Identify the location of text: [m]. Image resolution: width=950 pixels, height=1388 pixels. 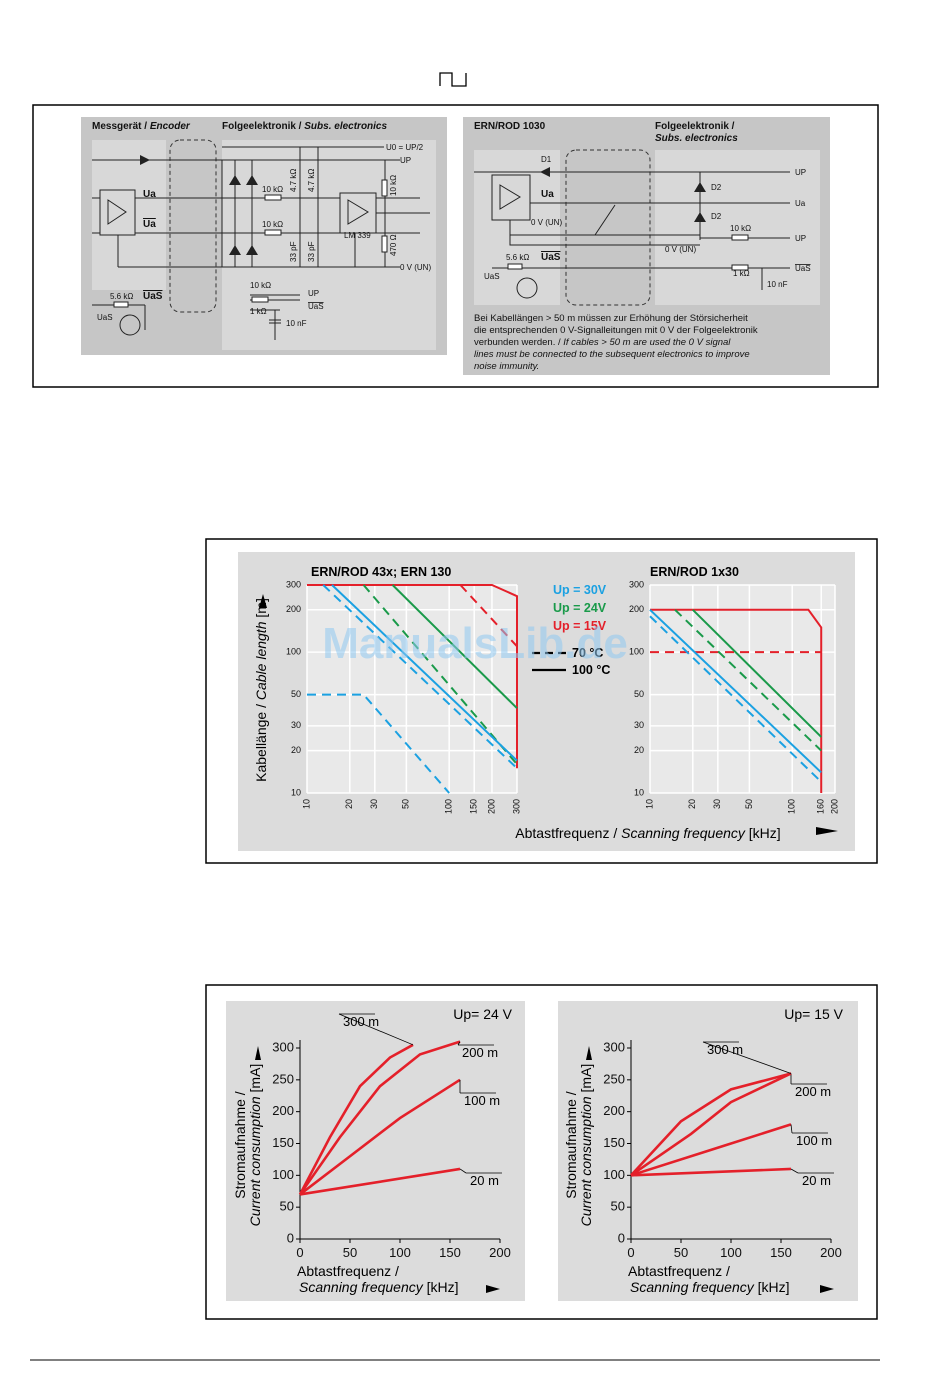
(261, 609).